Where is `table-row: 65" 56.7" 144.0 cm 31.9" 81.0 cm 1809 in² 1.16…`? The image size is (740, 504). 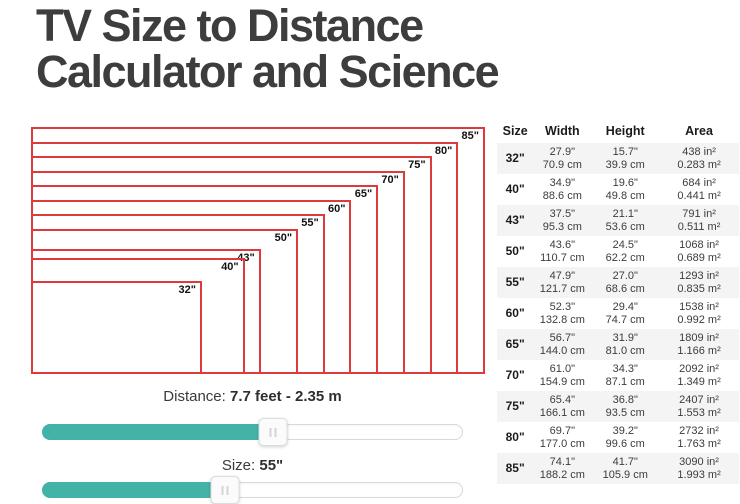 table-row: 65" 56.7" 144.0 cm 31.9" 81.0 cm 1809 in² 1.16… is located at coordinates (618, 344).